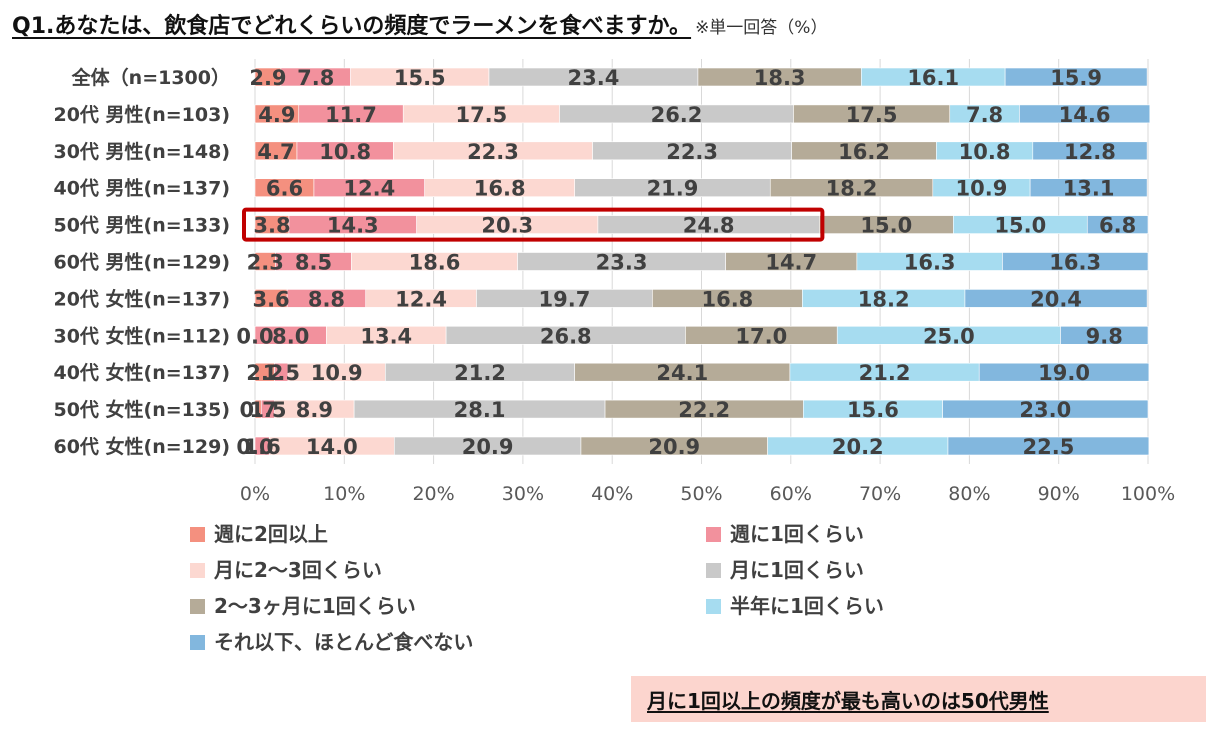 This screenshot has width=1220, height=737. I want to click on data-label: 20.2, so click(858, 447).